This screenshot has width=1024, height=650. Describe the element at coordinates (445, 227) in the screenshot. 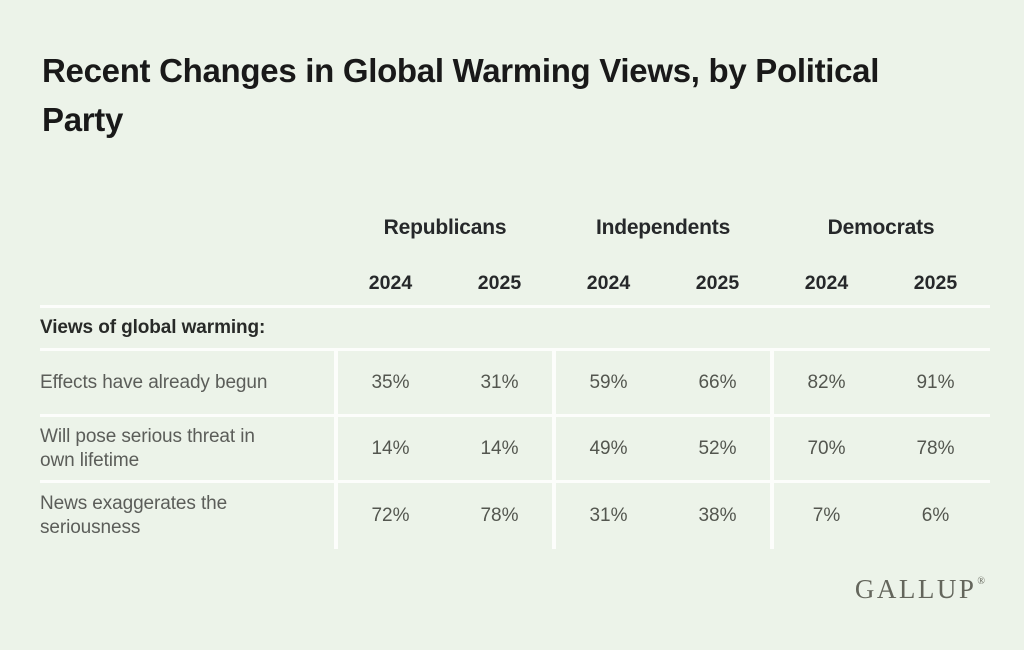

I see `party-header-republicans: Republicans` at that location.